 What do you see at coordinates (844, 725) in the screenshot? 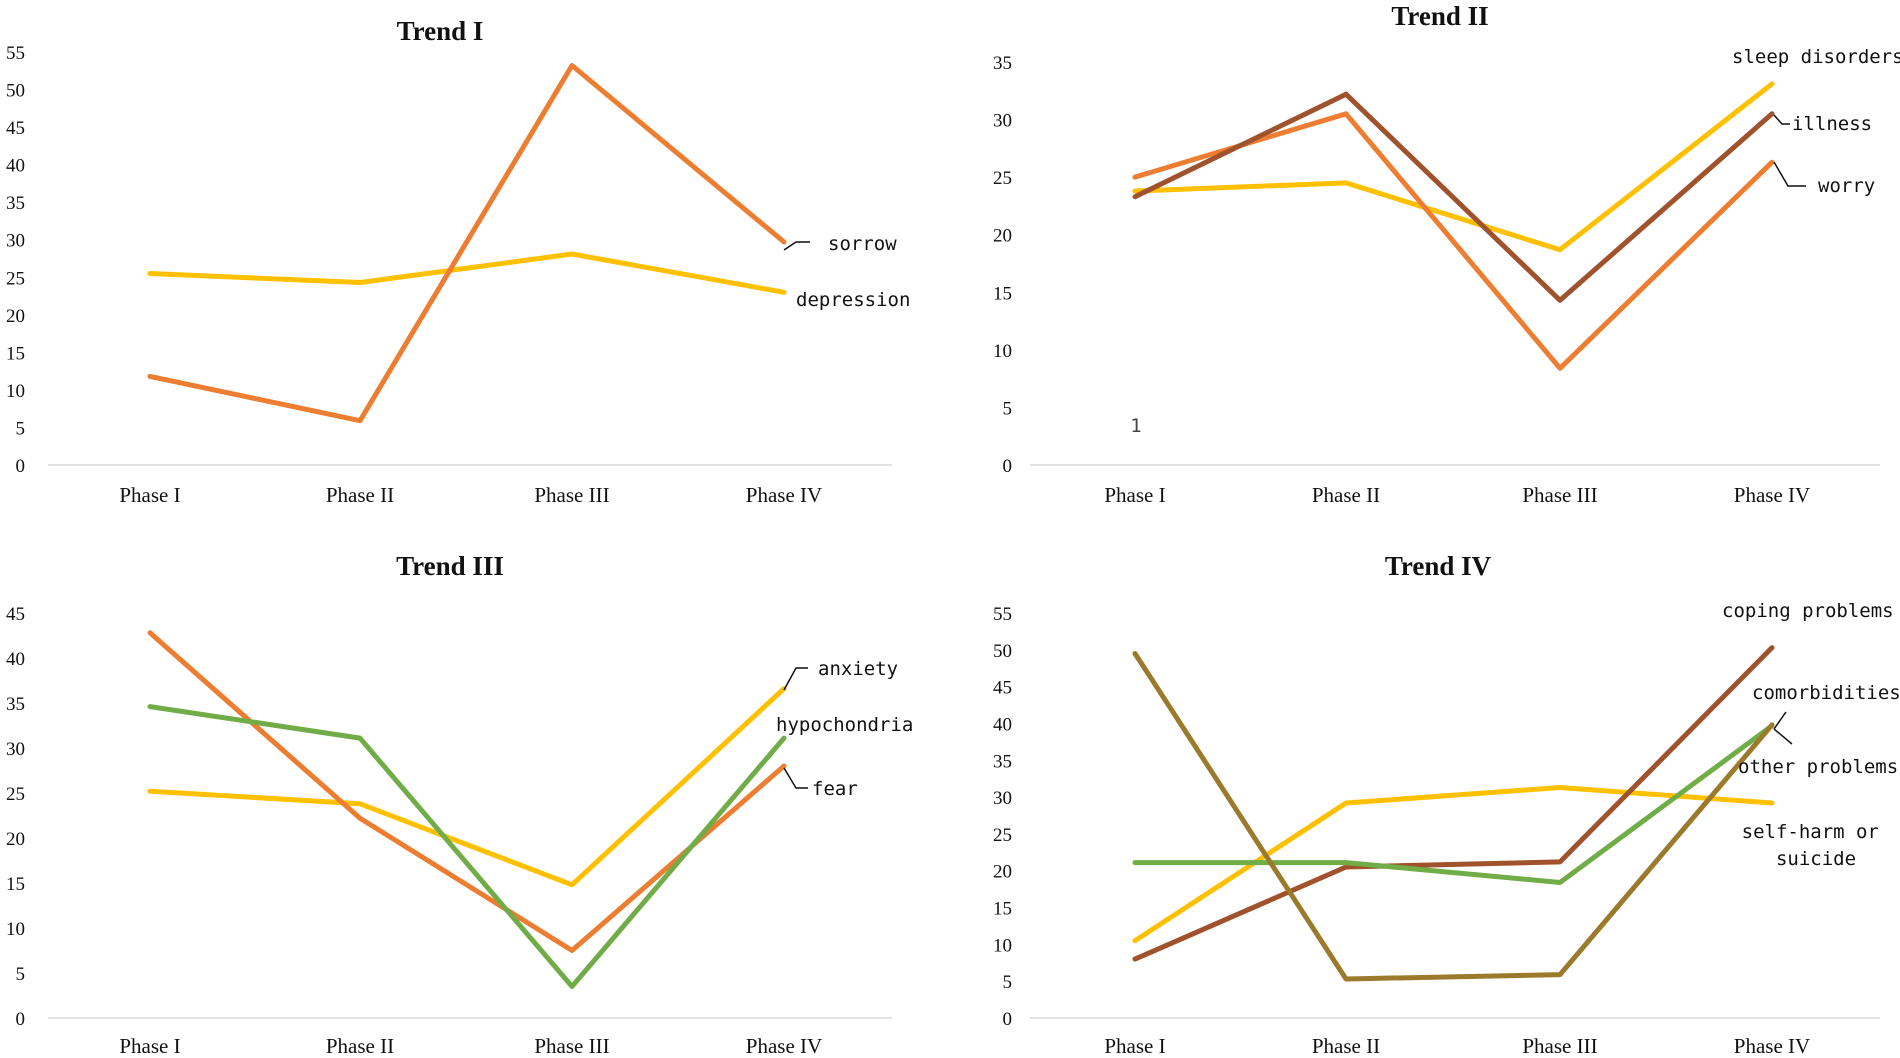
I see `series-label-hypochondria: hypochondria` at bounding box center [844, 725].